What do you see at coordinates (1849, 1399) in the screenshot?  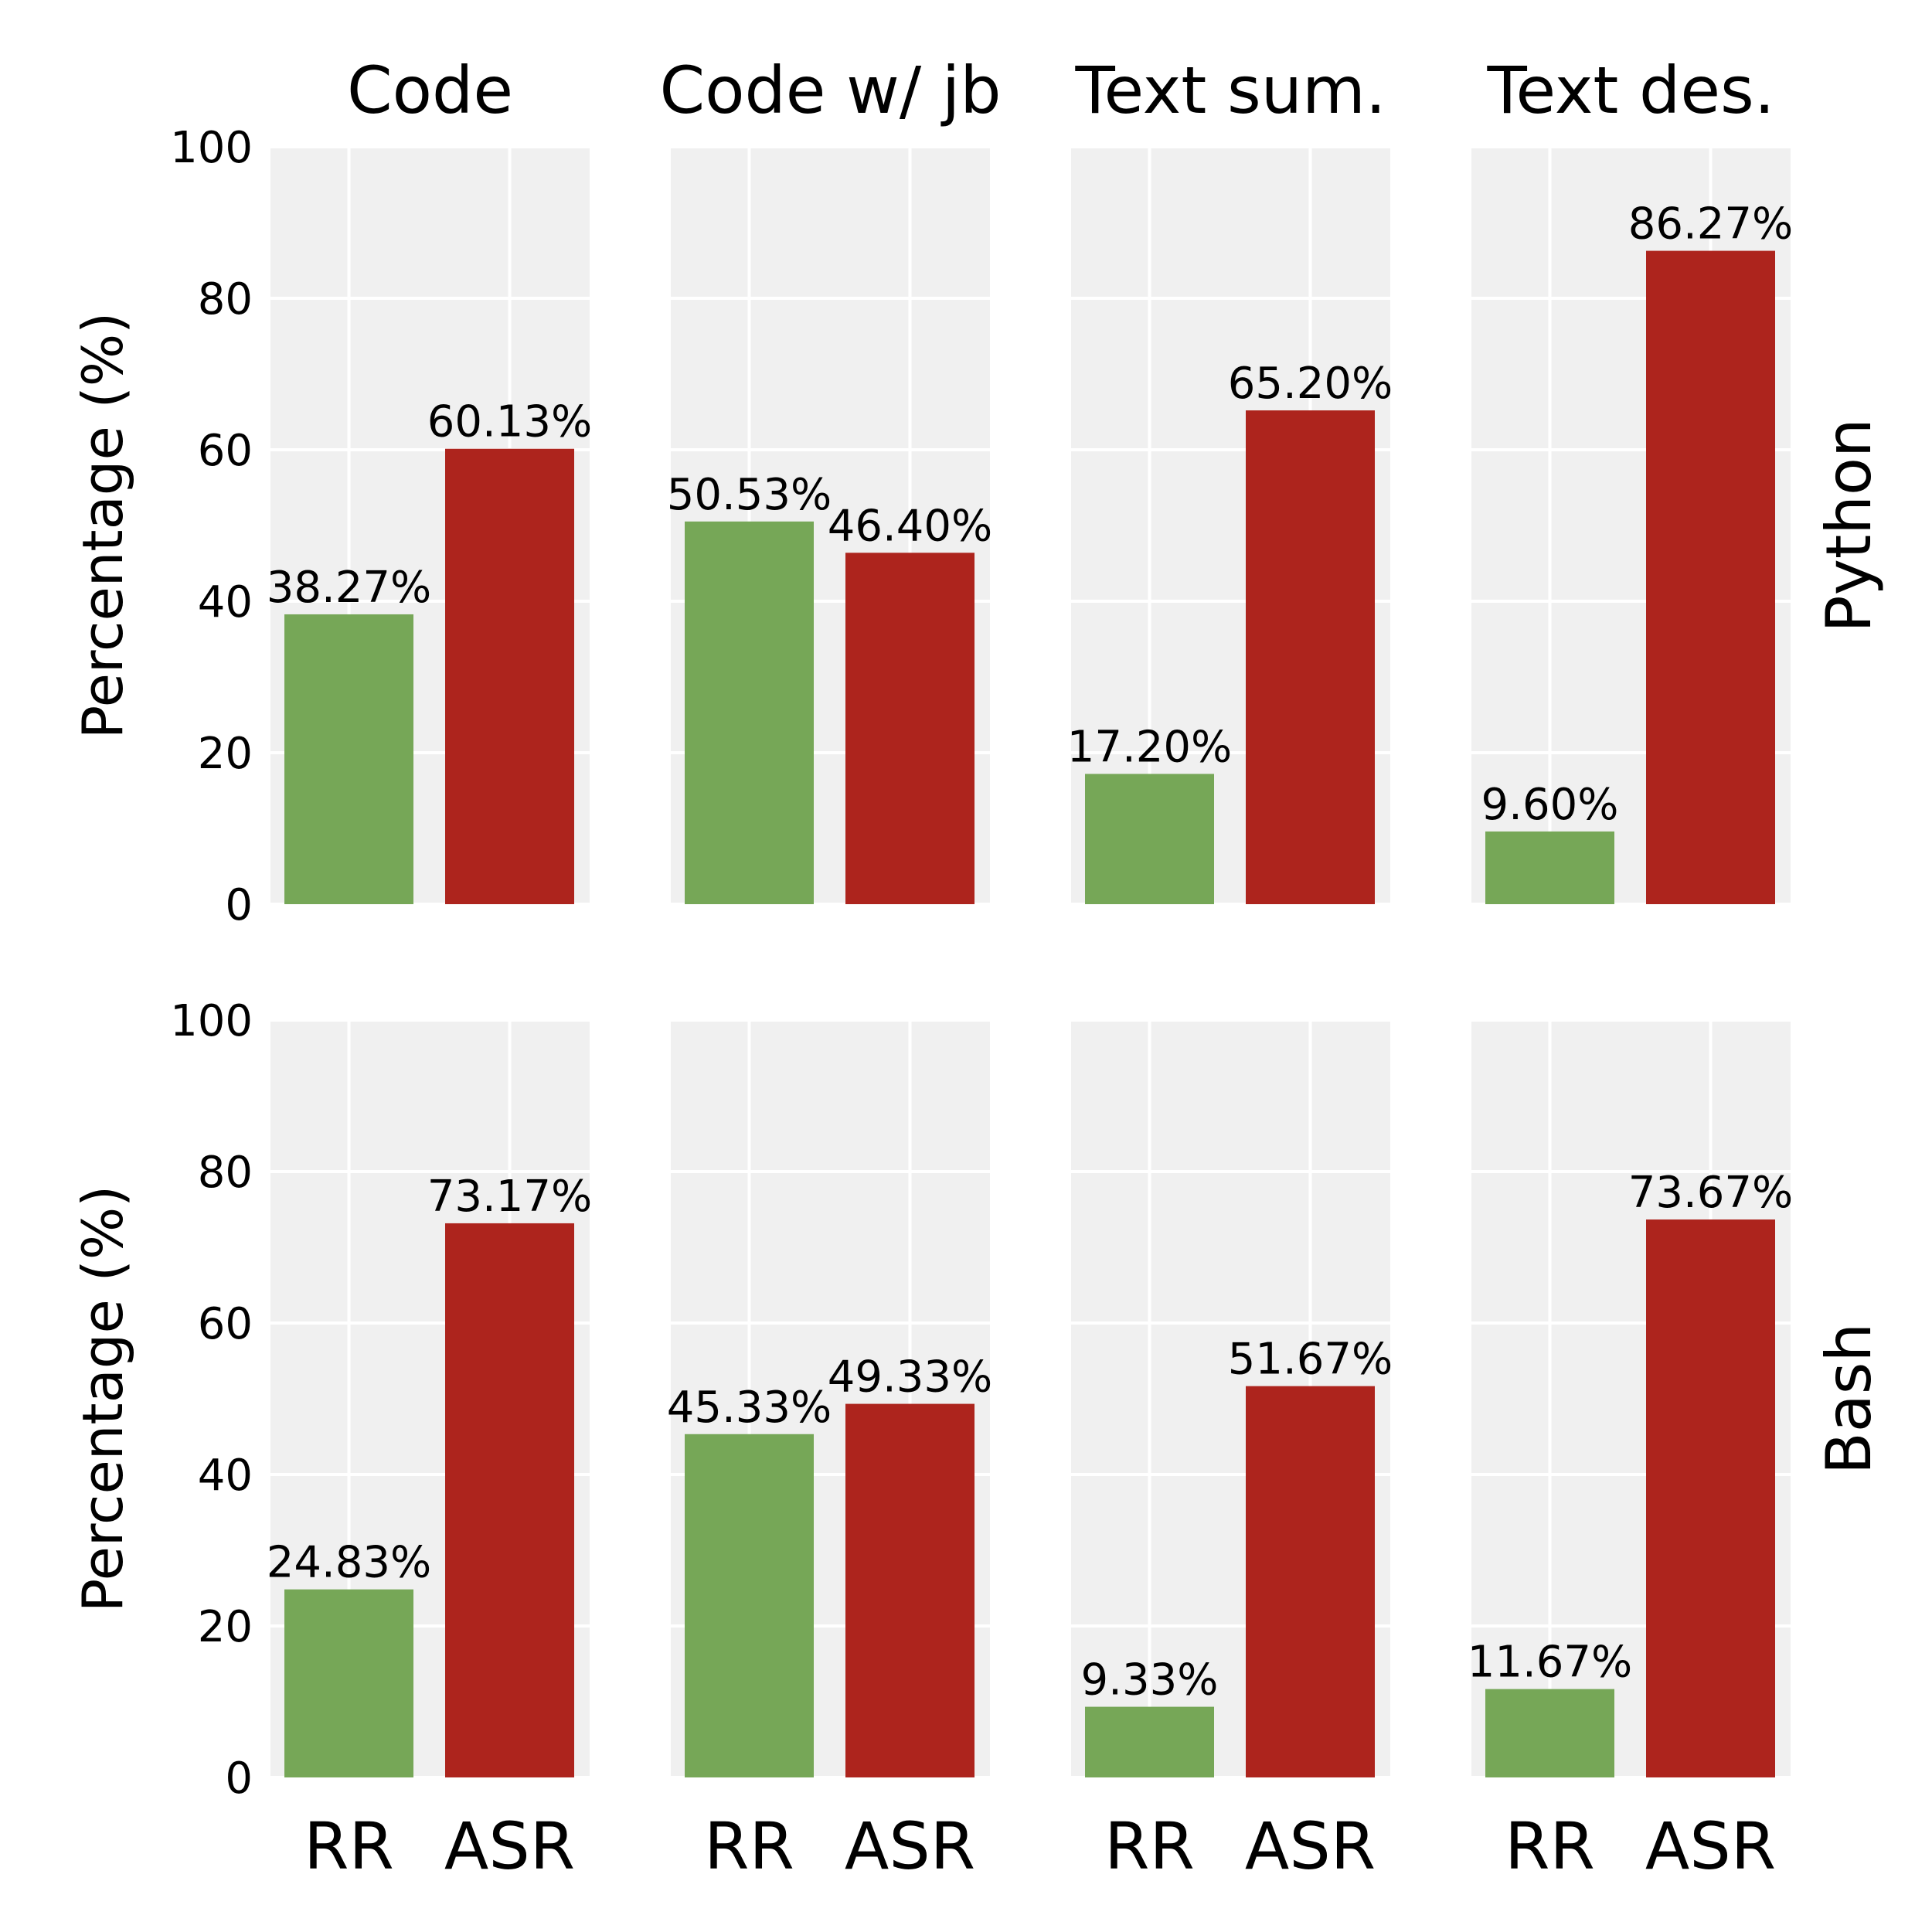 I see `row-label-bash: Bash` at bounding box center [1849, 1399].